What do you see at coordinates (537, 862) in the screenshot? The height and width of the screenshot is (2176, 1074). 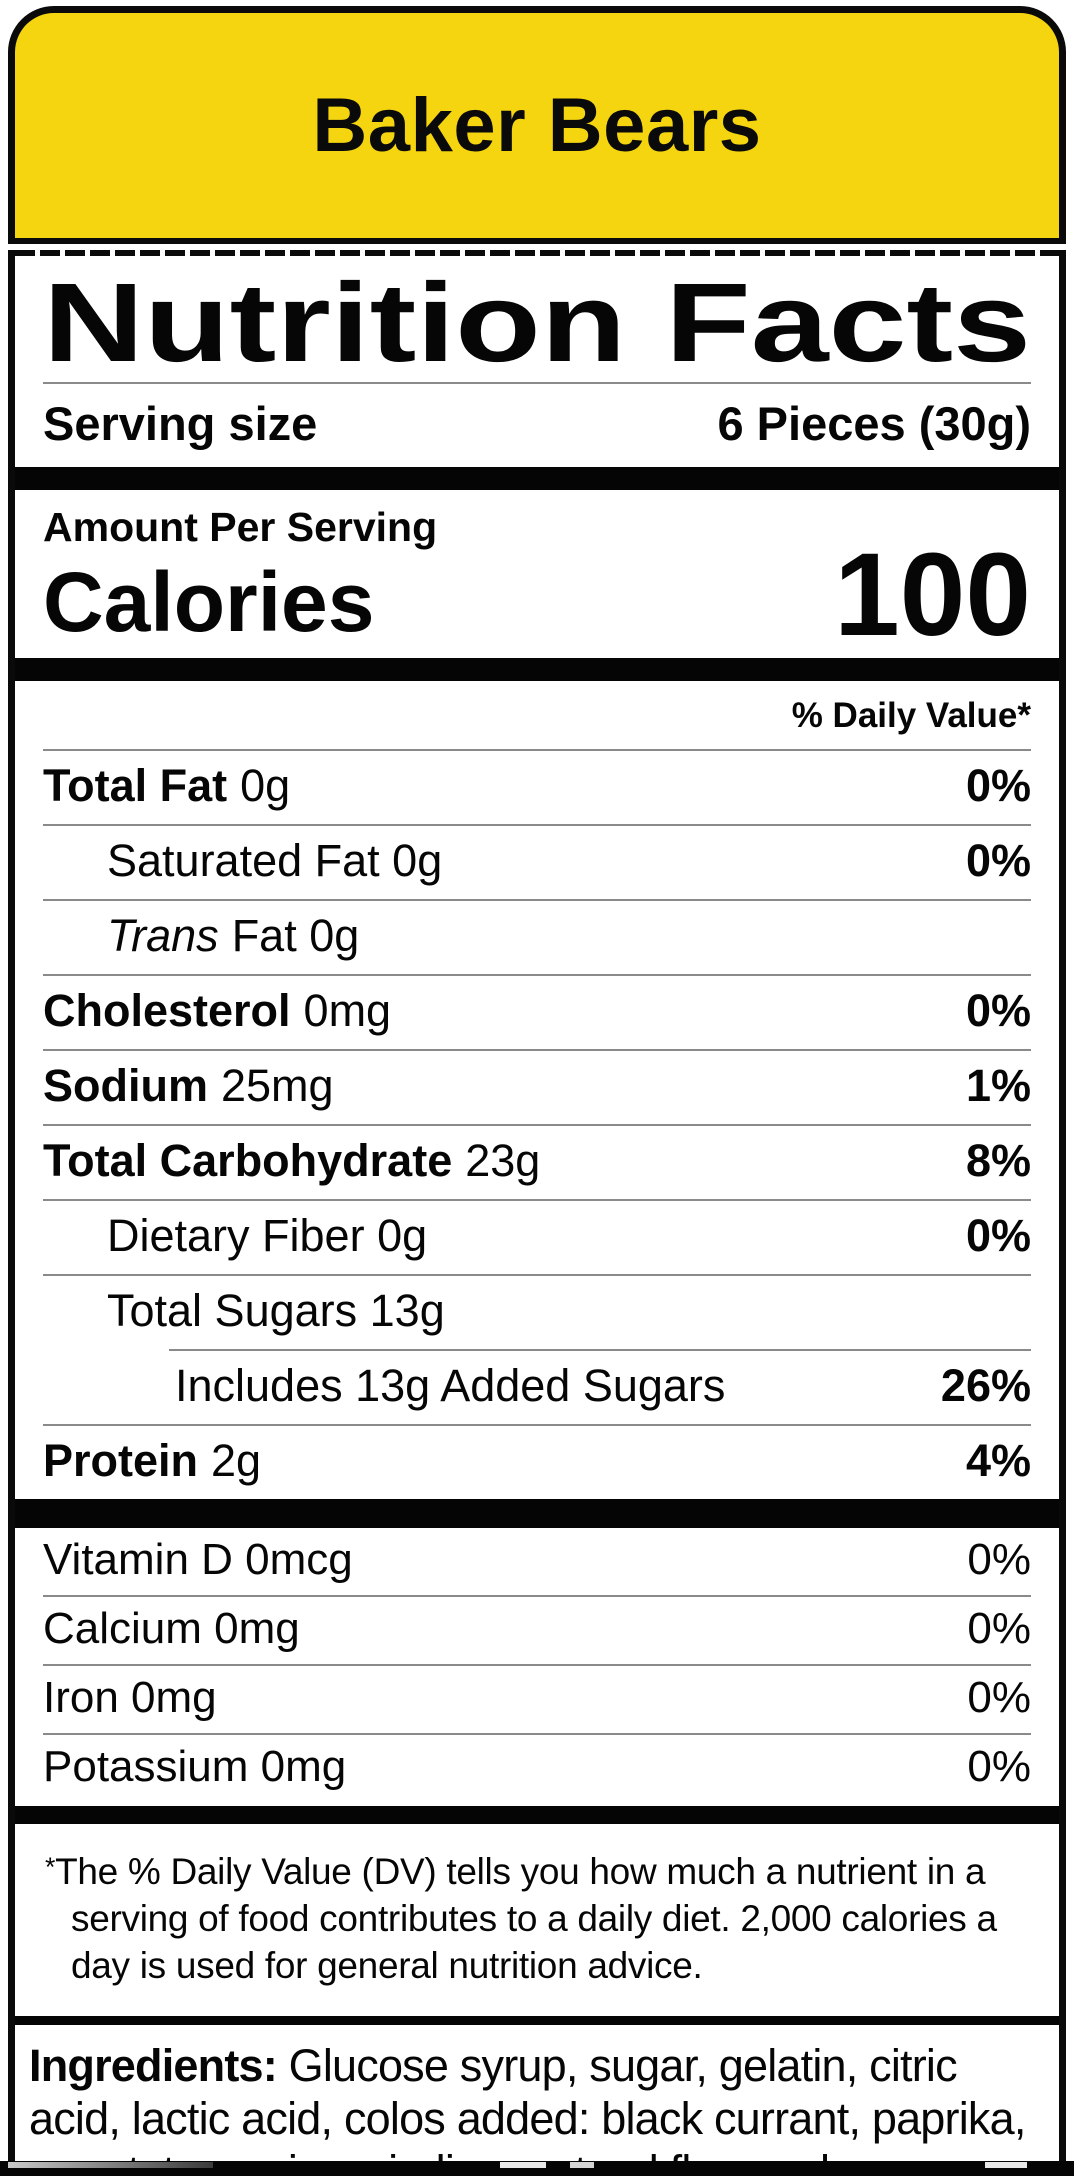 I see `nutrient-row-saturated-fat: Saturated Fat 0g 0%` at bounding box center [537, 862].